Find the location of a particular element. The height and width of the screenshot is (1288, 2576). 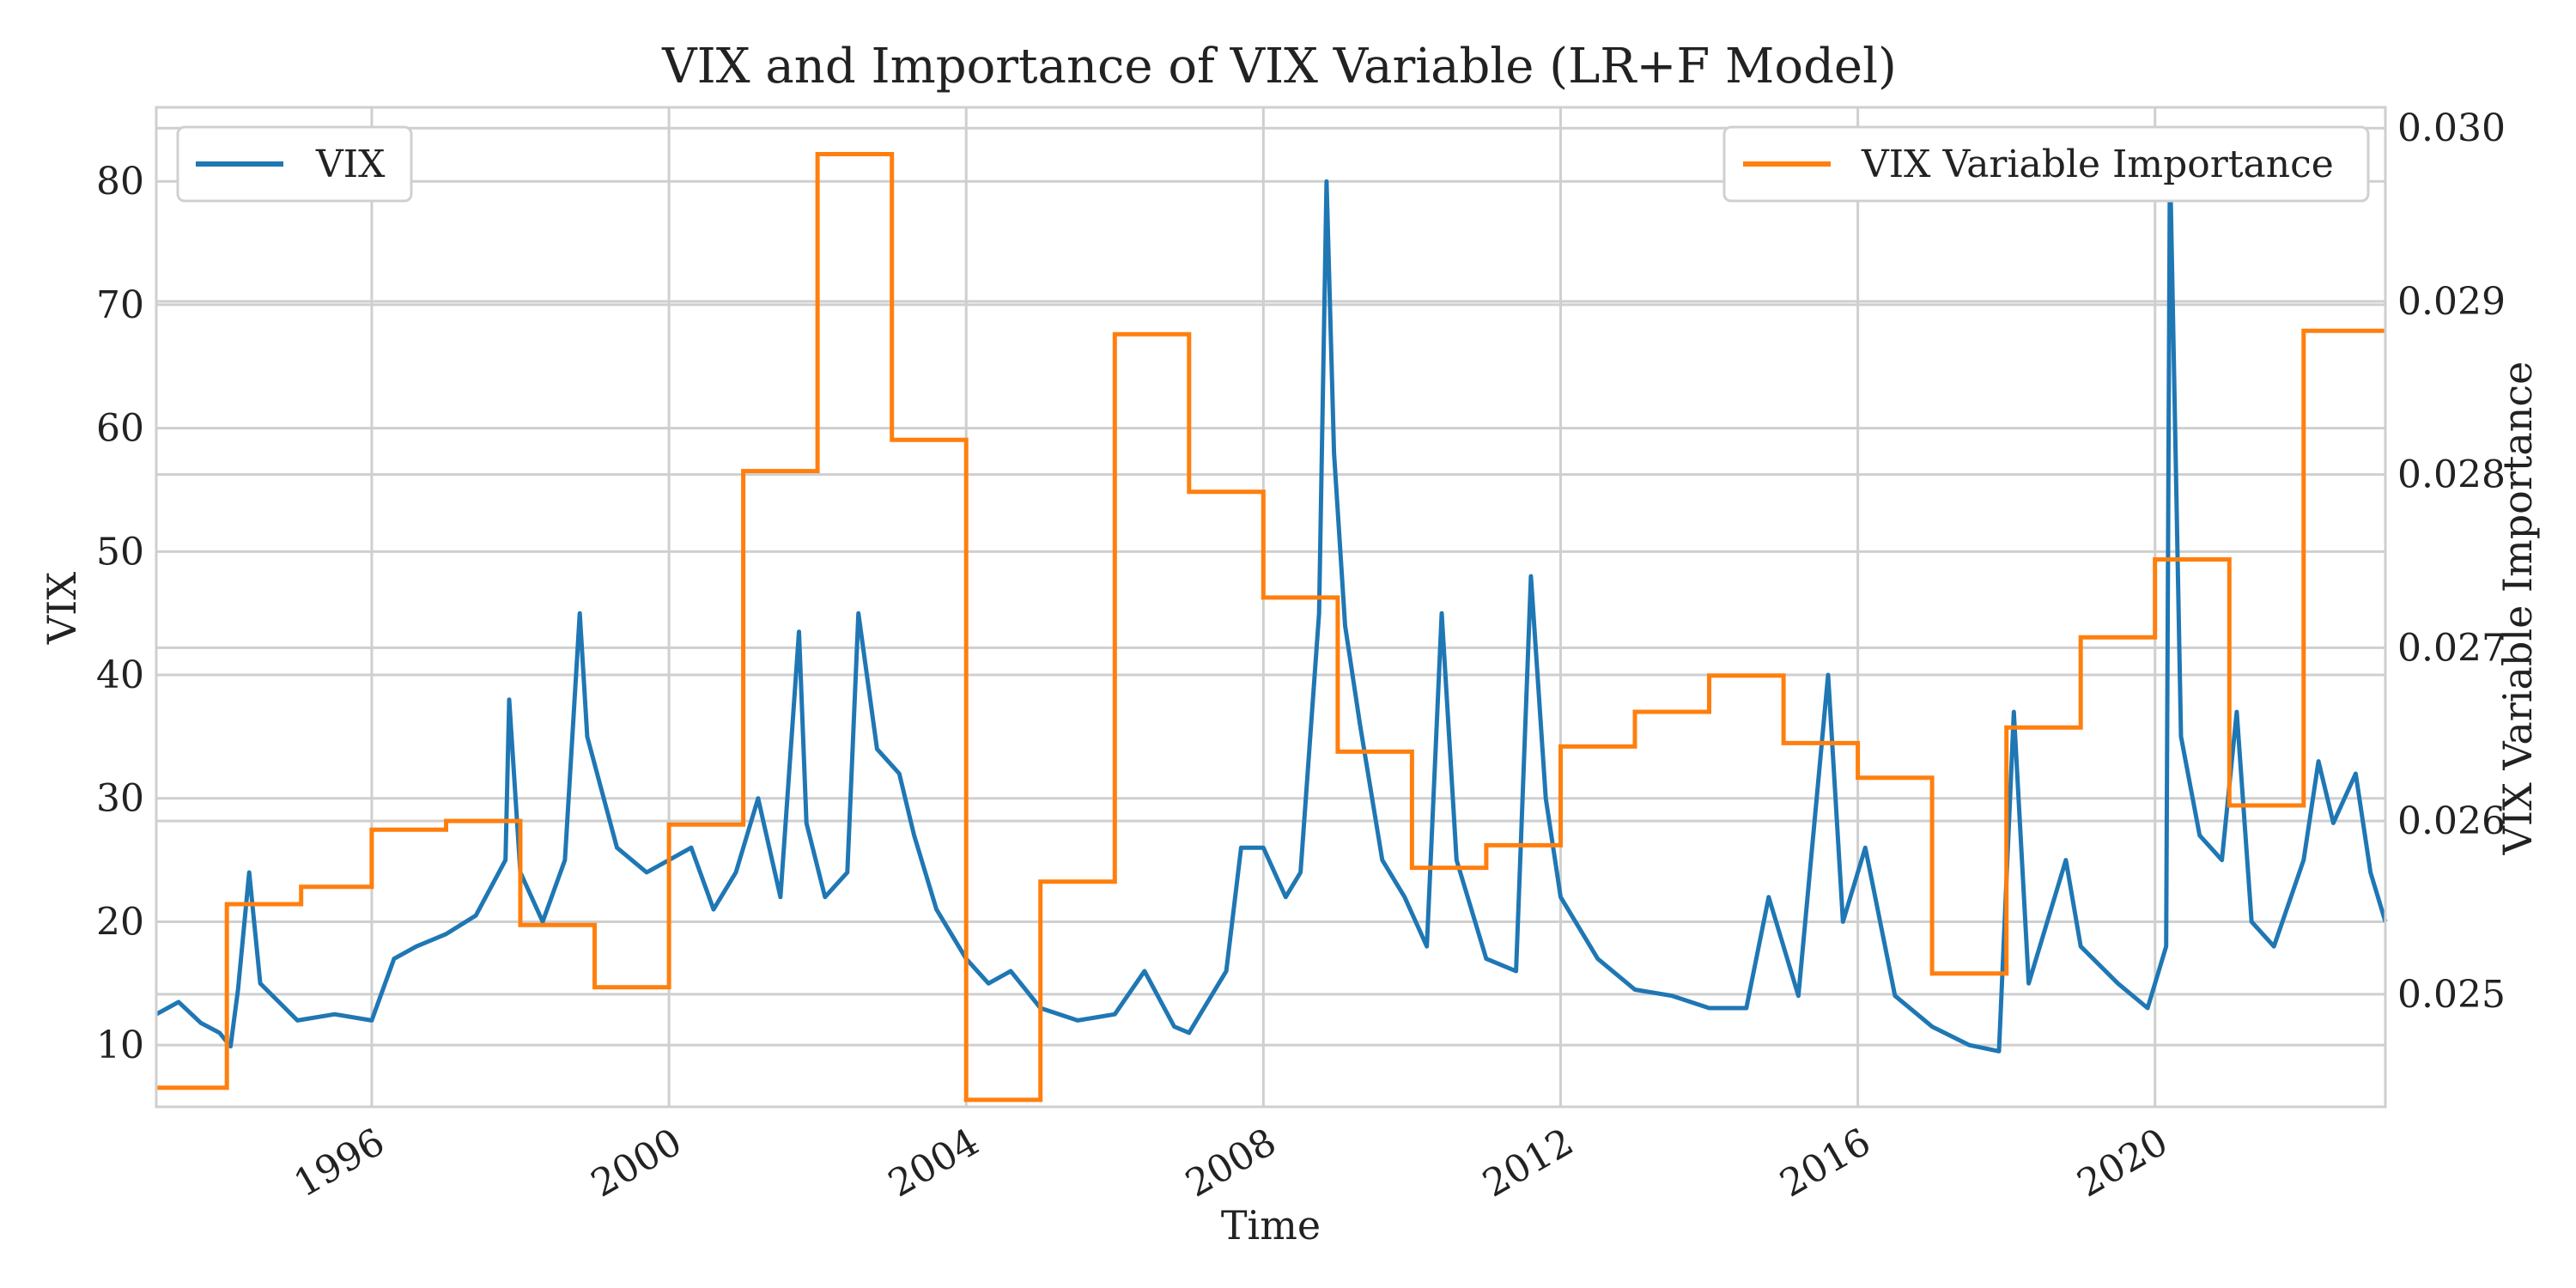

legend-vix-box is located at coordinates (294, 164).